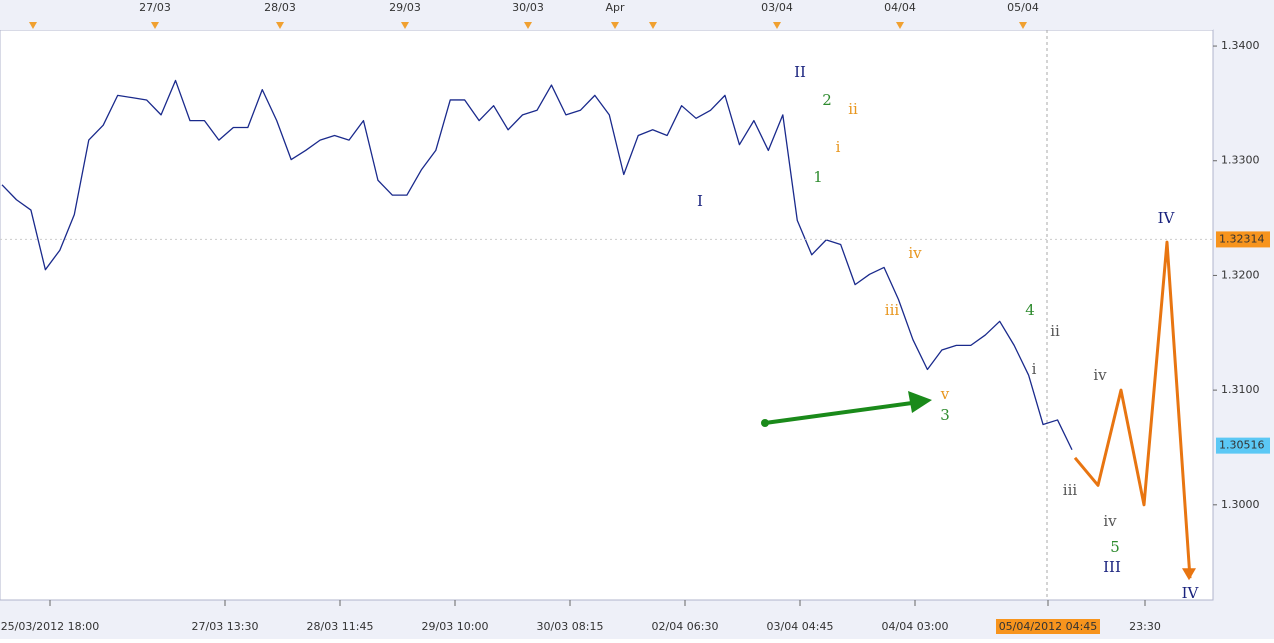 The width and height of the screenshot is (1274, 643). I want to click on x-tick-label: 02/04 06:30, so click(685, 626).